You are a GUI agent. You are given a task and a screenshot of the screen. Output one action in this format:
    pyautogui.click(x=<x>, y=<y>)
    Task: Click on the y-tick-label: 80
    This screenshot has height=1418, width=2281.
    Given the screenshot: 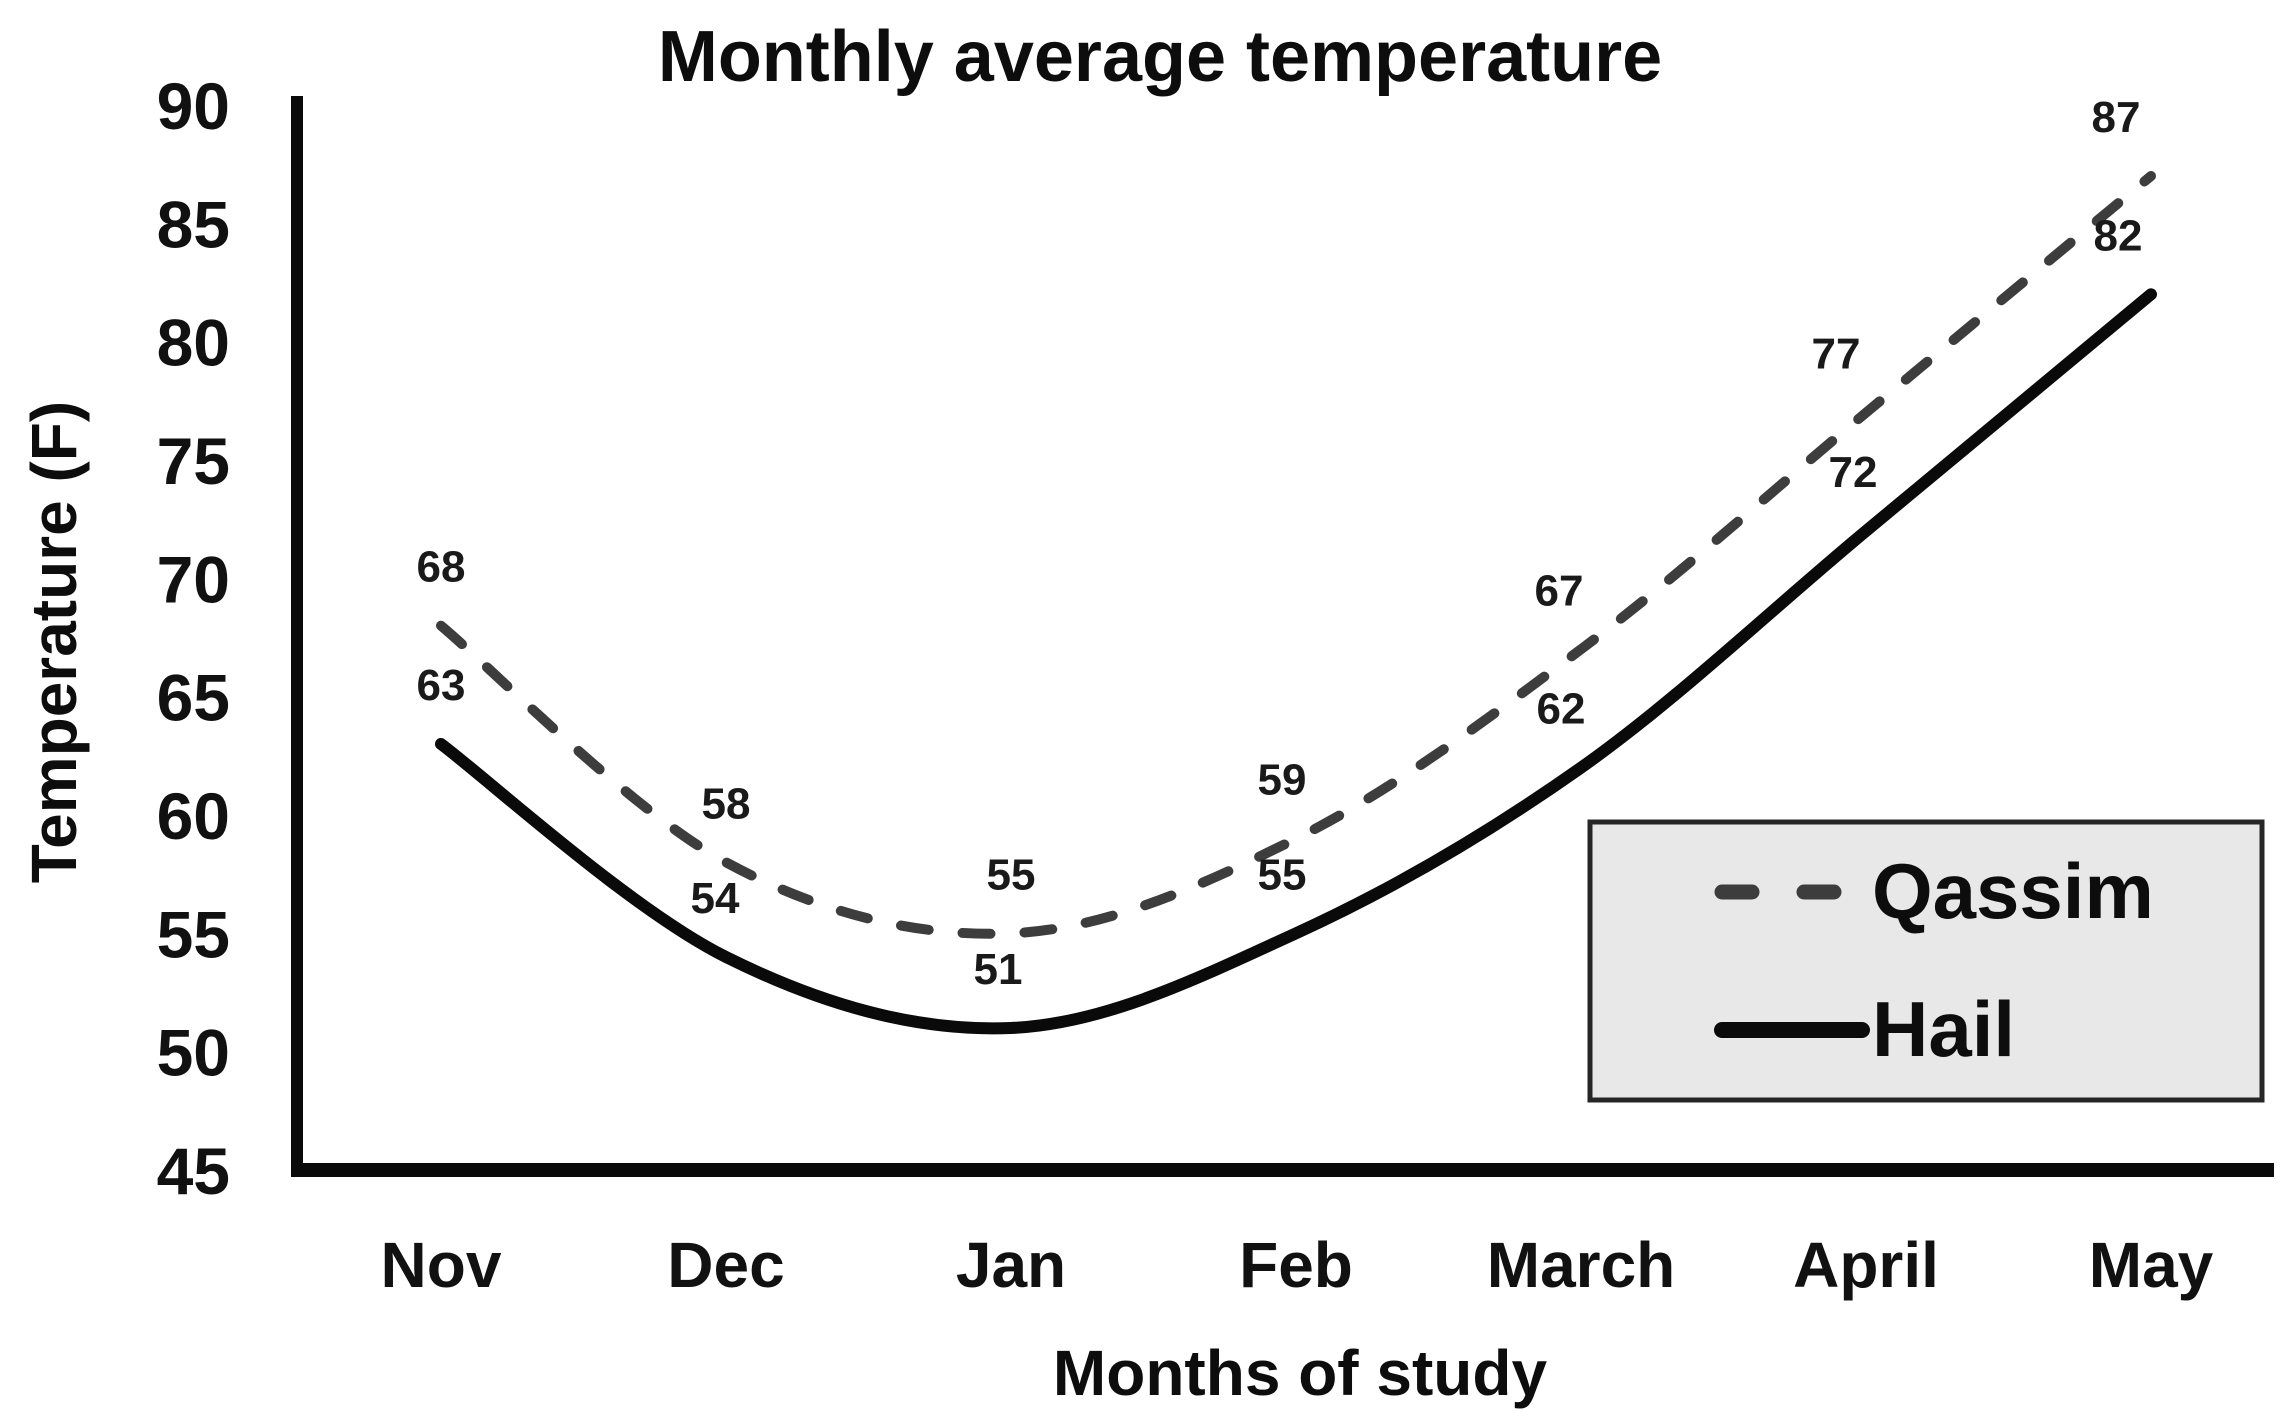 What is the action you would take?
    pyautogui.click(x=193, y=343)
    